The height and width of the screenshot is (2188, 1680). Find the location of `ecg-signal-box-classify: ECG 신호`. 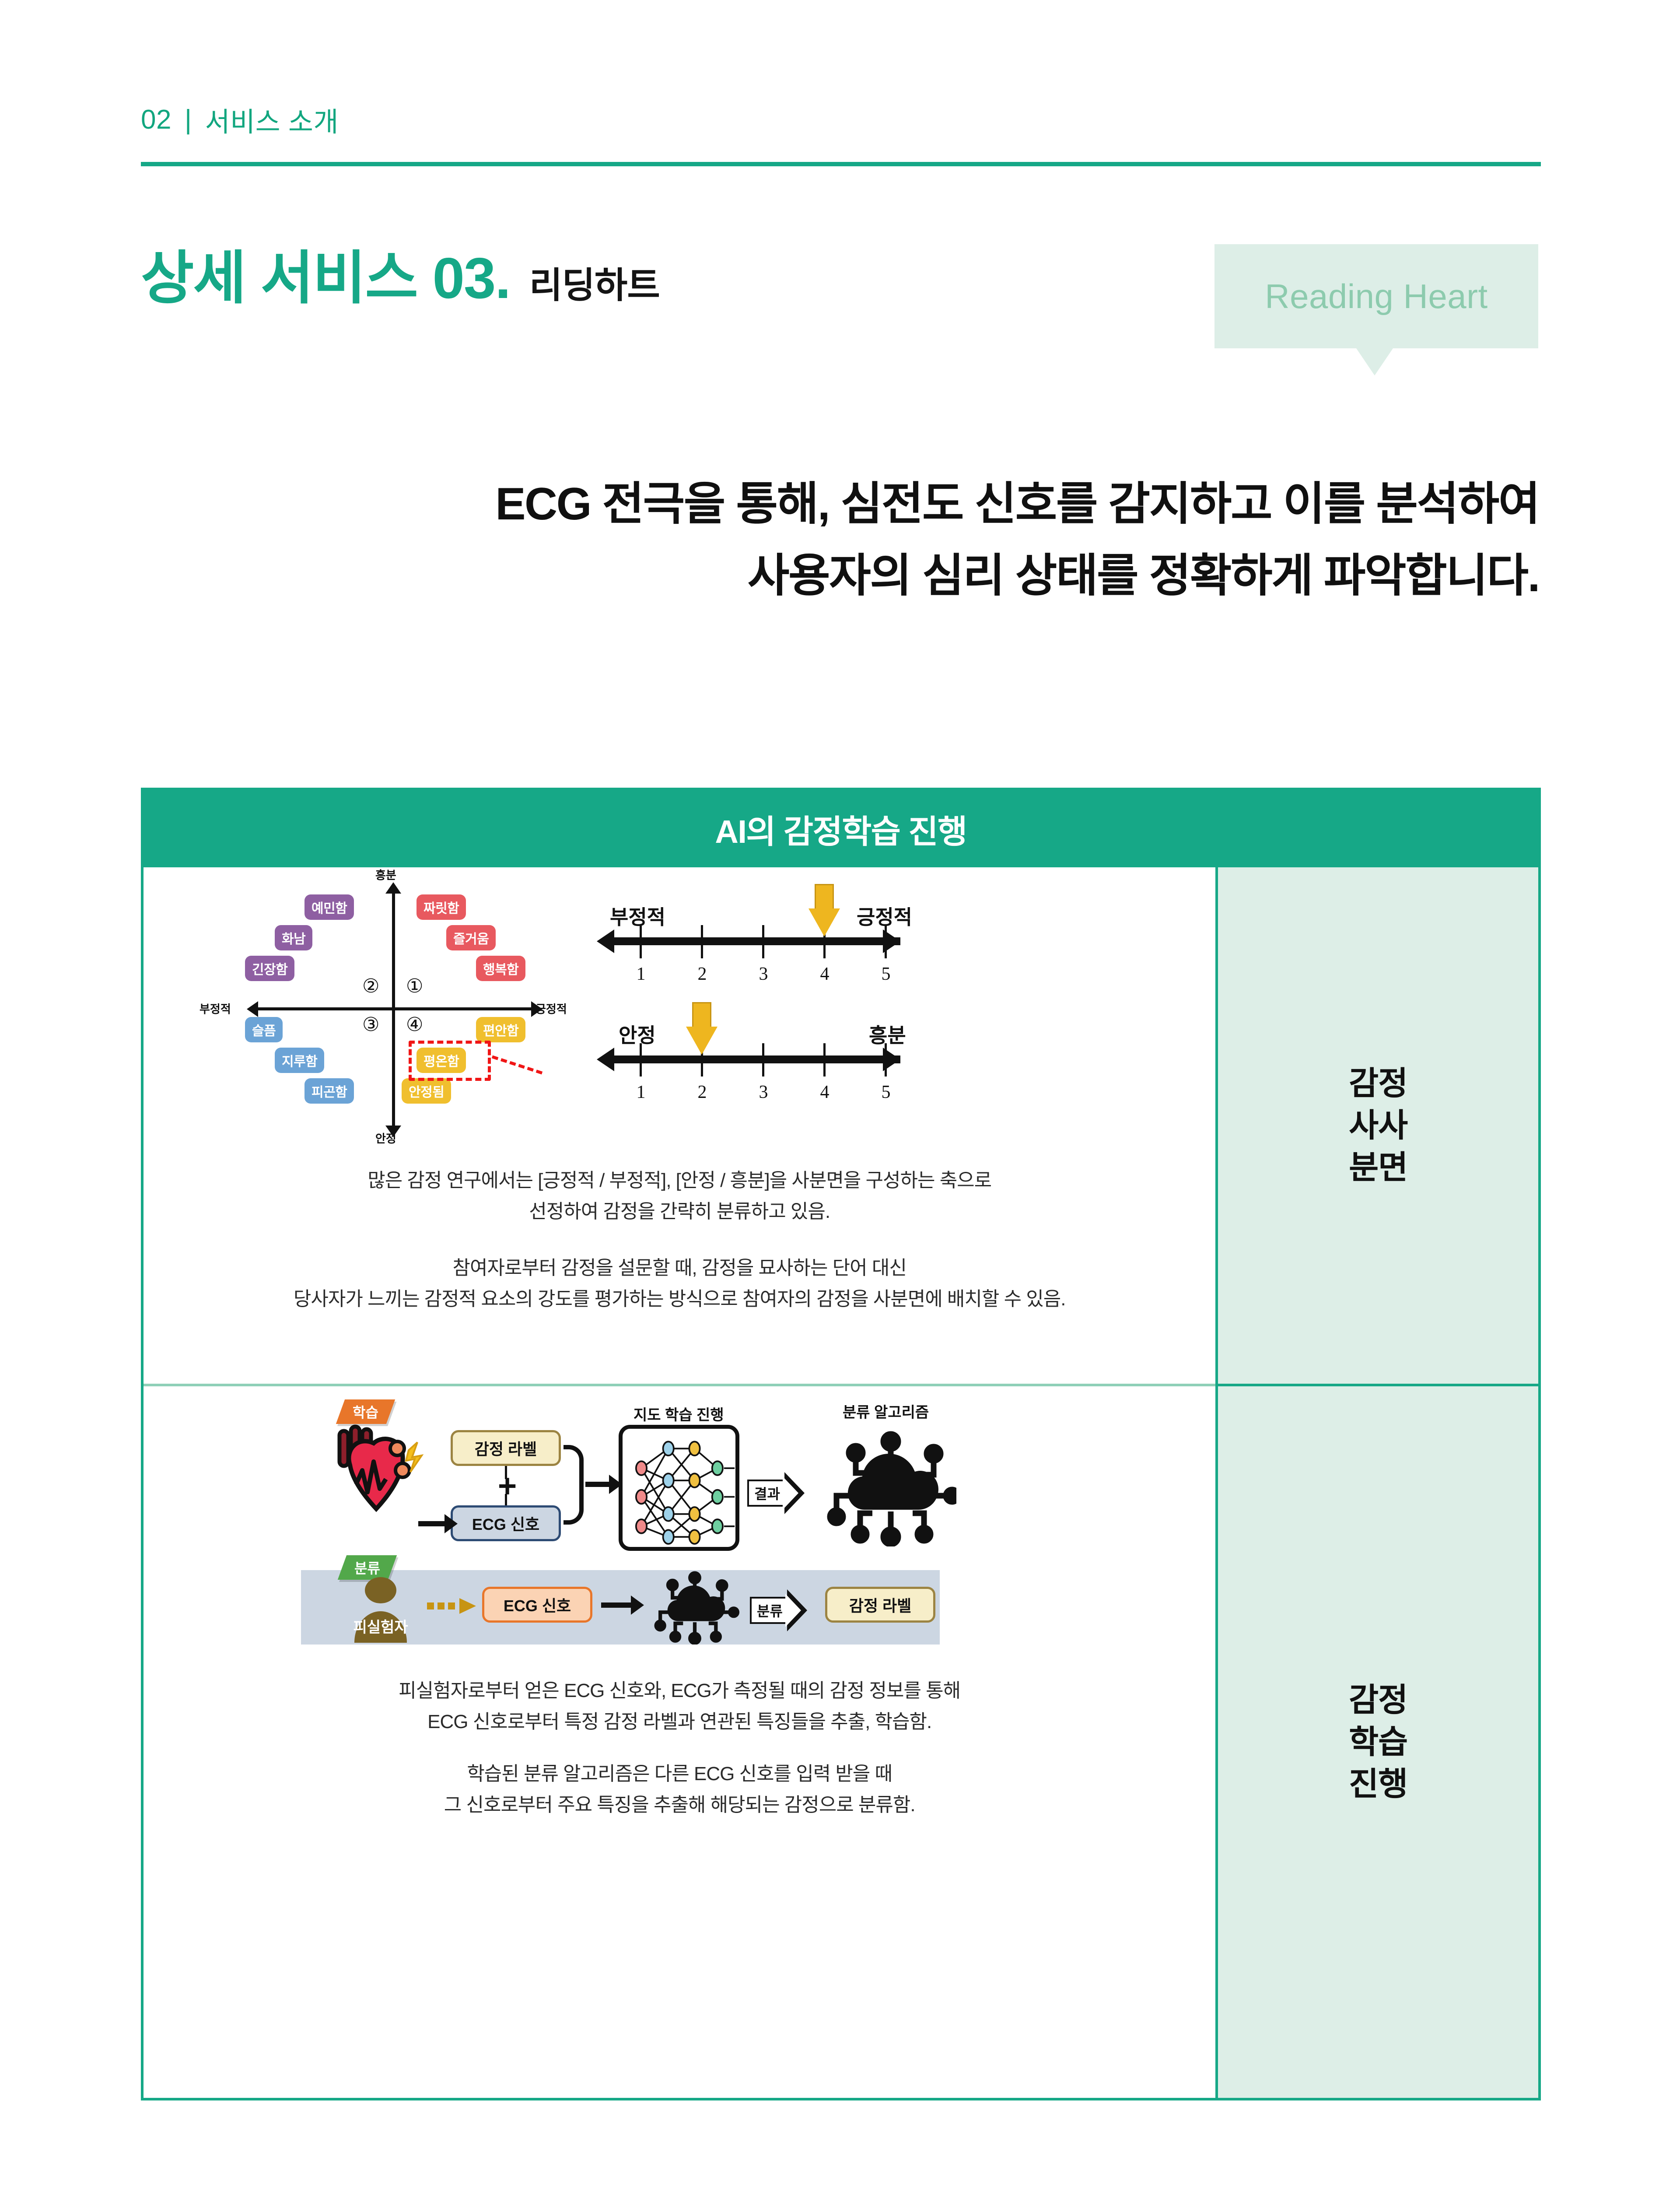

ecg-signal-box-classify: ECG 신호 is located at coordinates (537, 1605).